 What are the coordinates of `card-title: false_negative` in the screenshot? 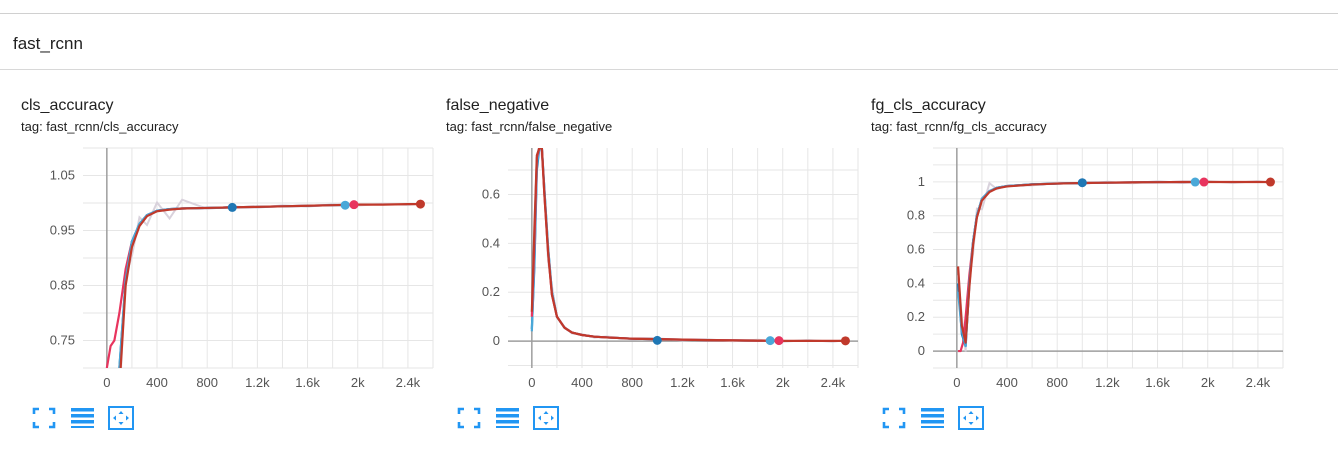 It's located at (498, 105).